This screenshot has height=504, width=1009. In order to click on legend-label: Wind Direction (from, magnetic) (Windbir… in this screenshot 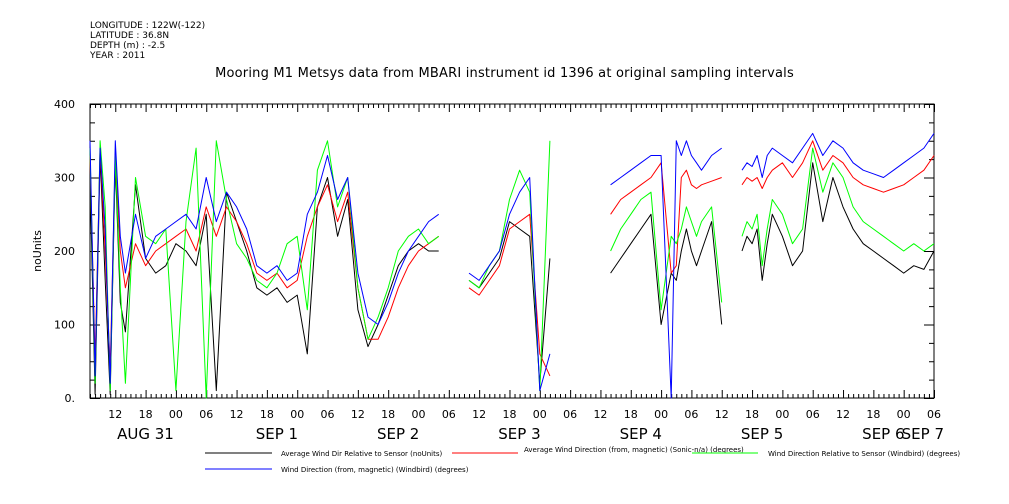, I will do `click(375, 470)`.